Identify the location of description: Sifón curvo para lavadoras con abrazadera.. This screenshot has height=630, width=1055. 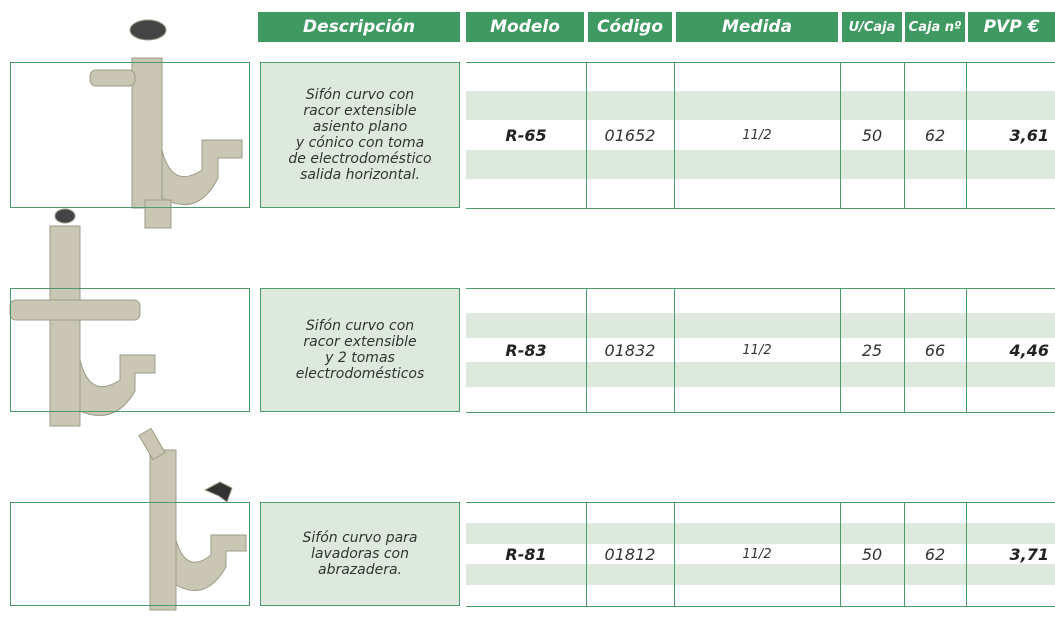
(360, 554).